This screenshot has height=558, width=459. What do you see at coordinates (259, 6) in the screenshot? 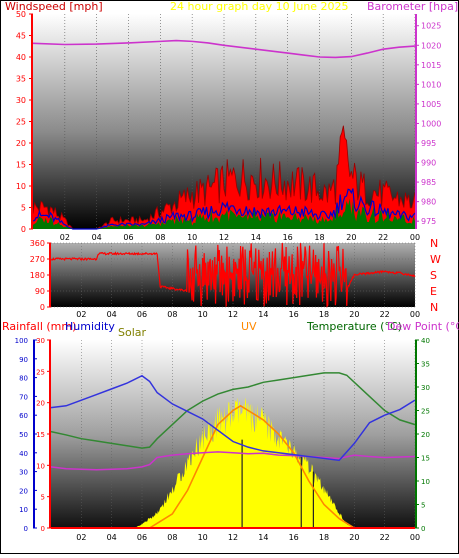
I see `graph-title: 24 hour graph day 10 June 2025` at bounding box center [259, 6].